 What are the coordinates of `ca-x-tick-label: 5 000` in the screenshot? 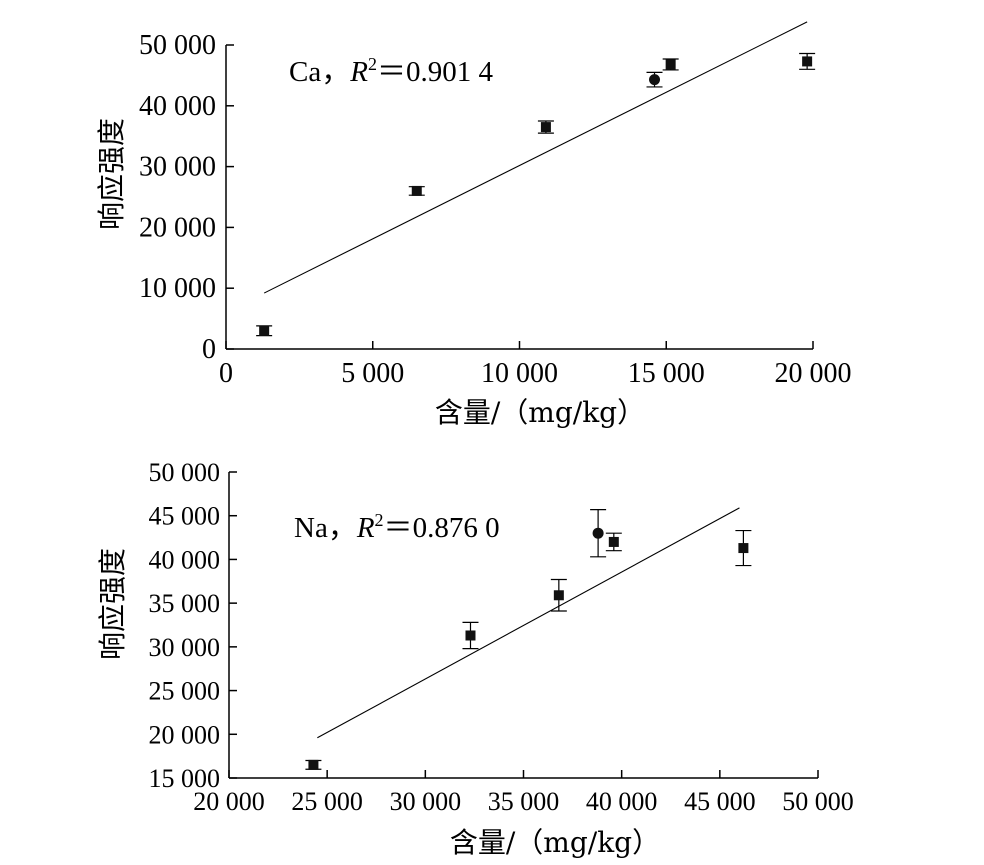 It's located at (372, 373).